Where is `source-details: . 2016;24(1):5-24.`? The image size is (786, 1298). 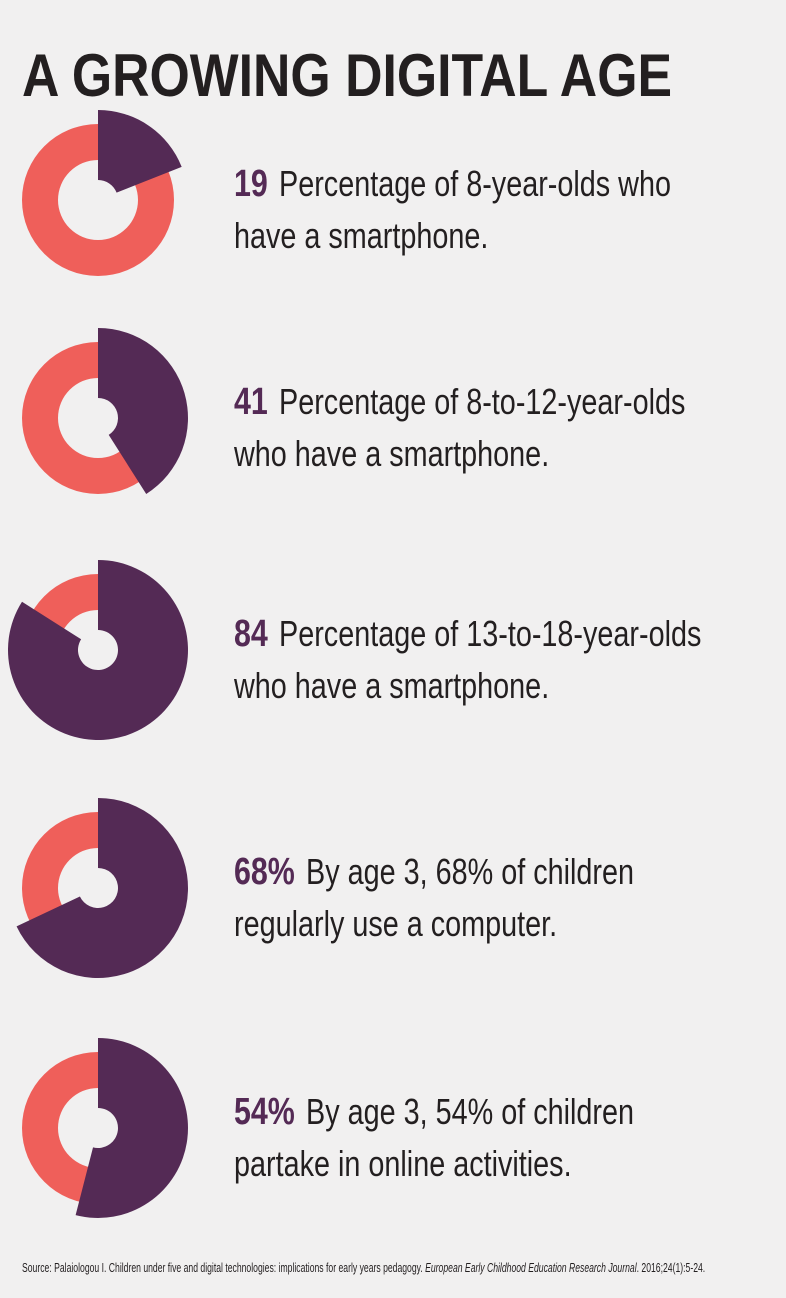
source-details: . 2016;24(1):5-24. is located at coordinates (671, 1268).